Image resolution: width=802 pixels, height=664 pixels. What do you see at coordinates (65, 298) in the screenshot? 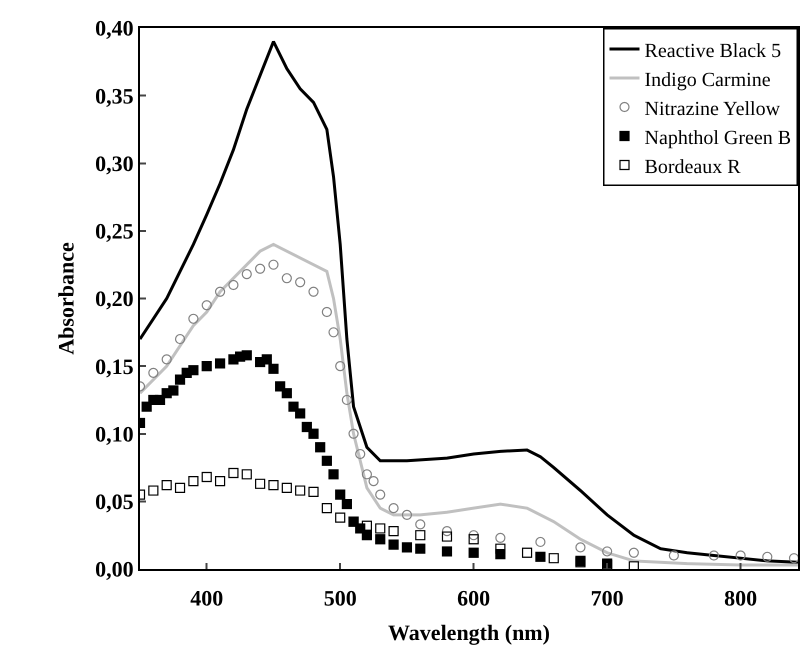
I see `y-axis-title: Absorbance` at bounding box center [65, 298].